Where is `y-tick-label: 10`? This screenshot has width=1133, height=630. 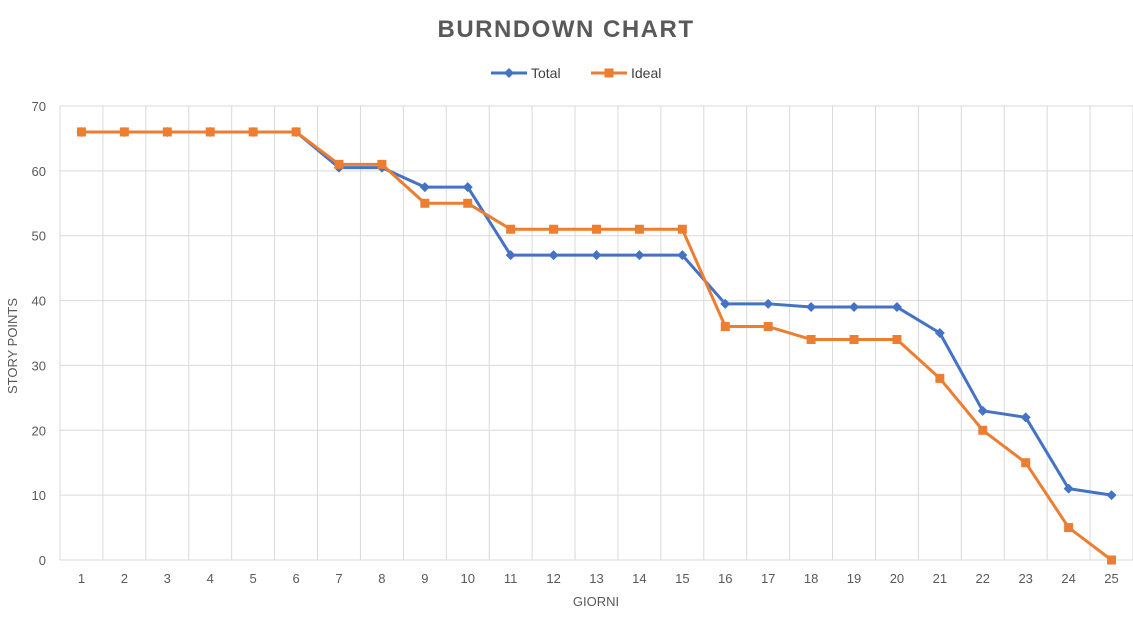
y-tick-label: 10 is located at coordinates (39, 495).